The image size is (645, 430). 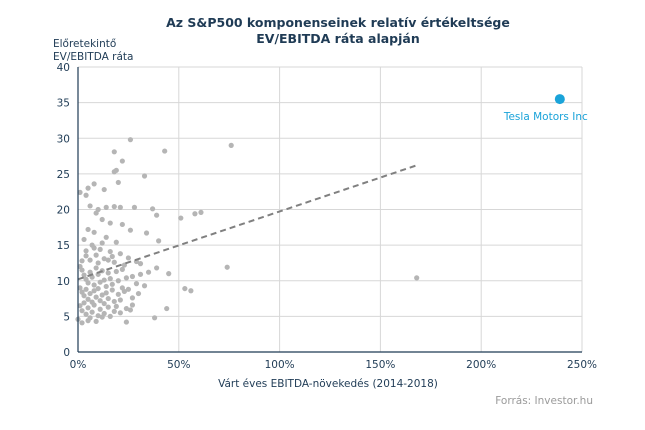 I want to click on x-tick-label: 250%, so click(x=582, y=365).